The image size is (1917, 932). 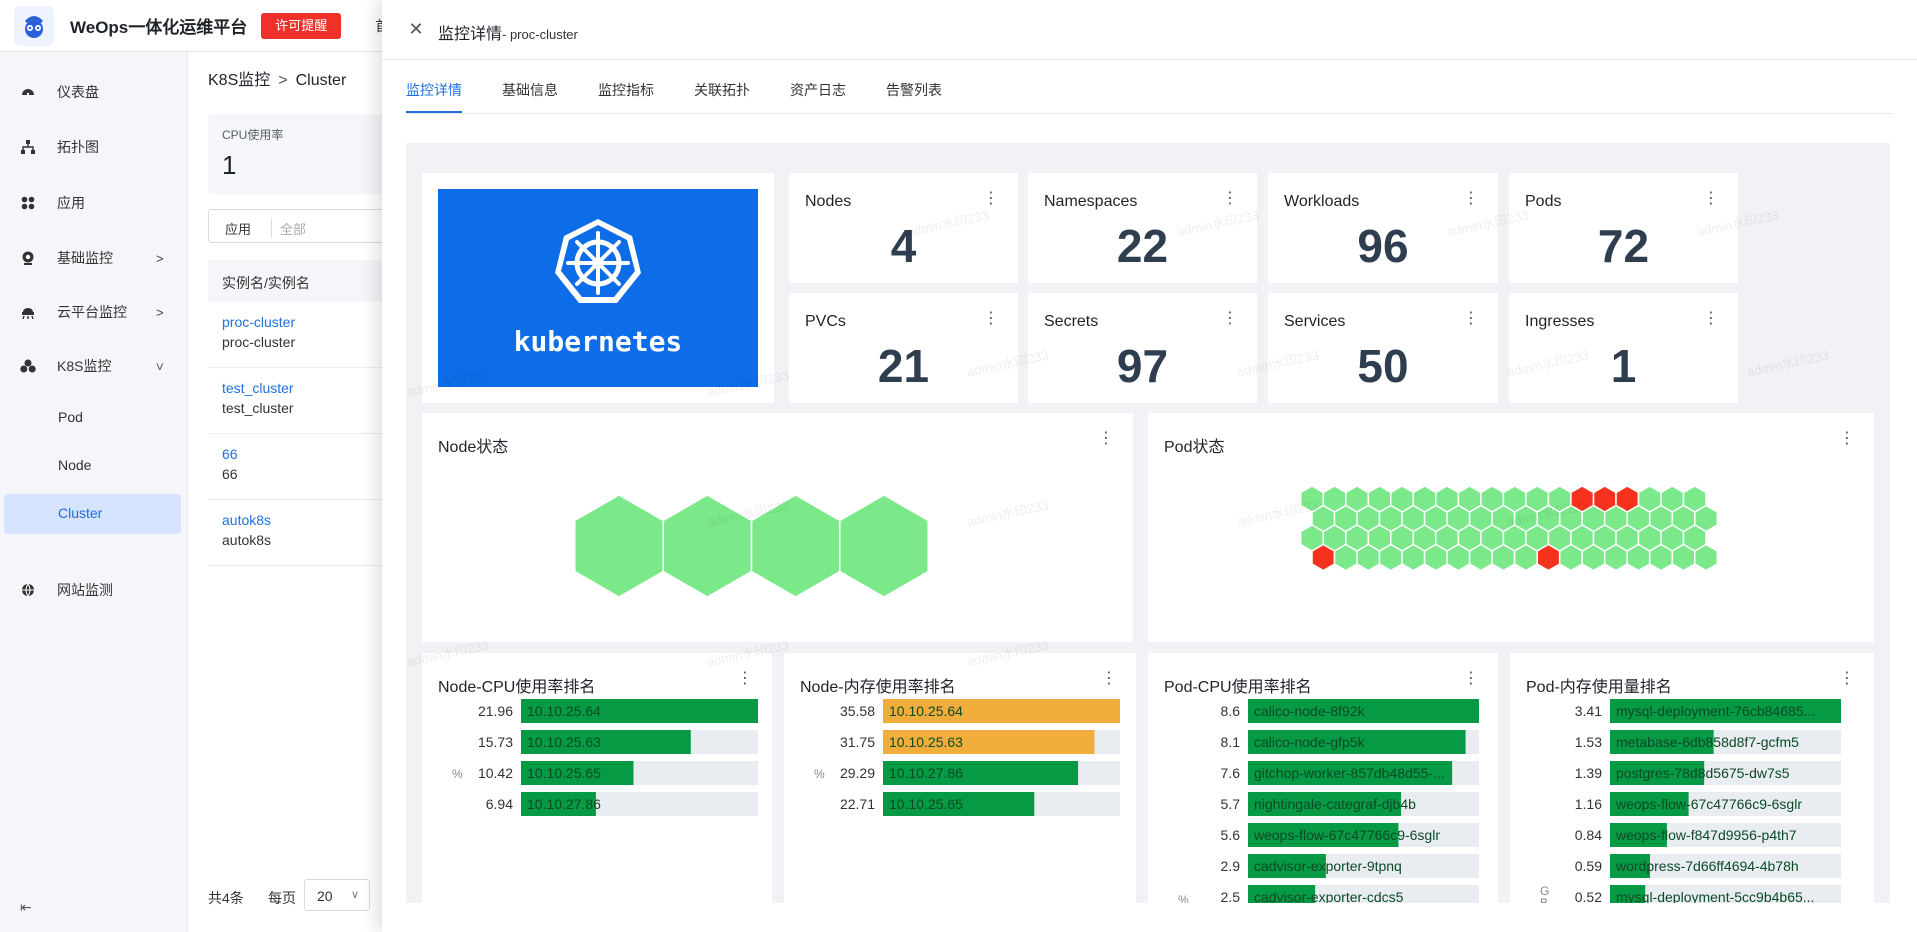 What do you see at coordinates (626, 90) in the screenshot?
I see `tab-monitor-metrics: 监控指标` at bounding box center [626, 90].